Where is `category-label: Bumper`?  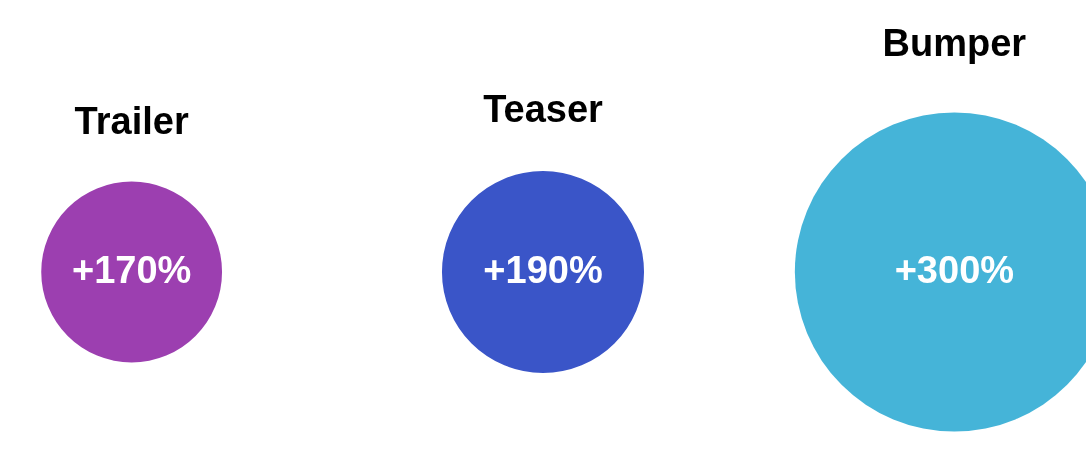 category-label: Bumper is located at coordinates (954, 43).